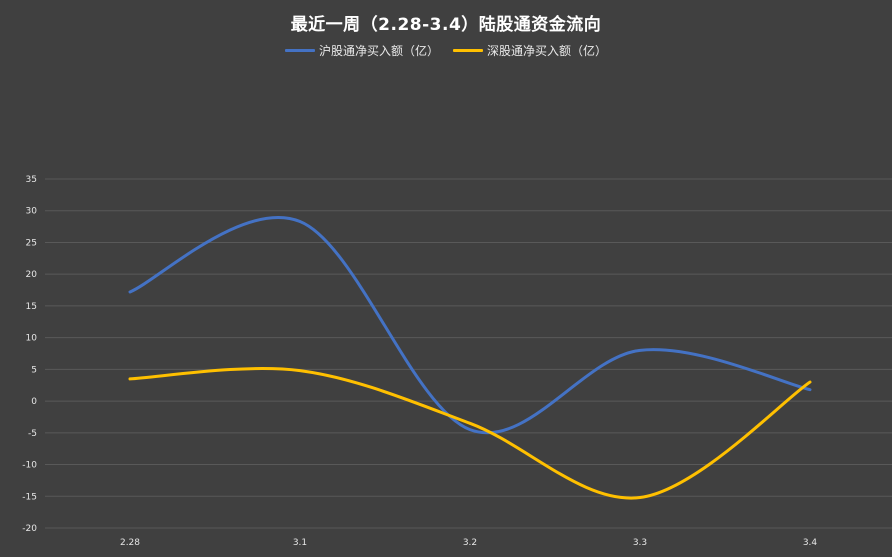  Describe the element at coordinates (378, 51) in the screenshot. I see `legend-label-sh: 沪股通净买入额（亿）` at that location.